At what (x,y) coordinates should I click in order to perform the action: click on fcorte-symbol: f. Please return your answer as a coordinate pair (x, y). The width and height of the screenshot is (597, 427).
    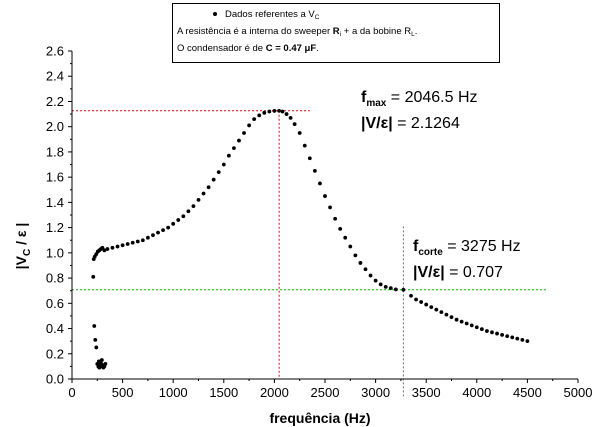
    Looking at the image, I should click on (416, 246).